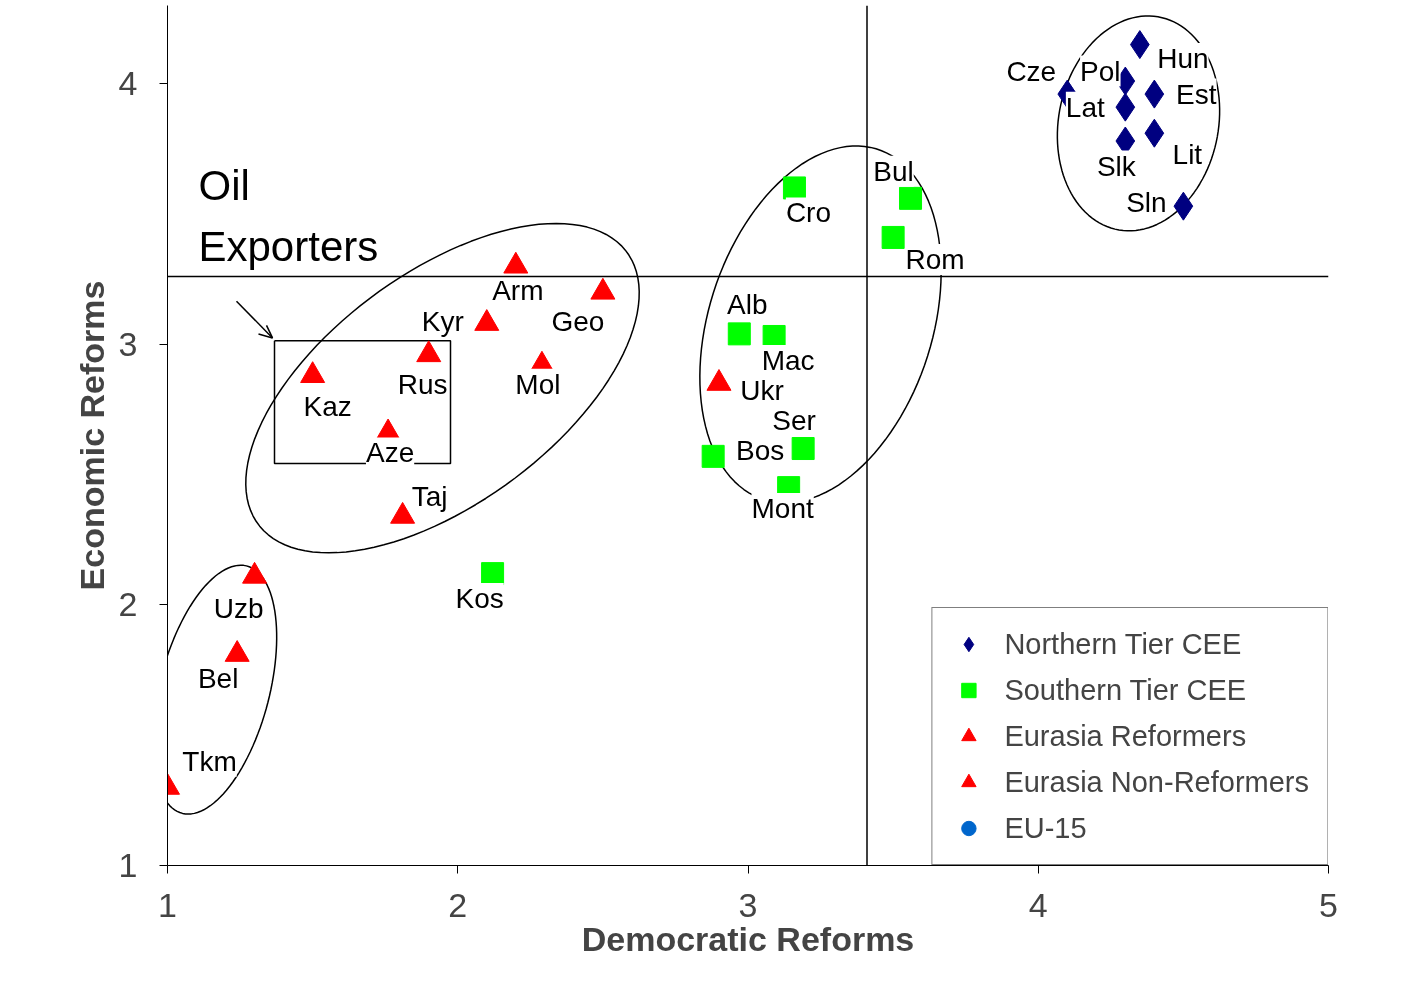 The height and width of the screenshot is (995, 1415). Describe the element at coordinates (1038, 904) in the screenshot. I see `x-tick-label: 4` at that location.